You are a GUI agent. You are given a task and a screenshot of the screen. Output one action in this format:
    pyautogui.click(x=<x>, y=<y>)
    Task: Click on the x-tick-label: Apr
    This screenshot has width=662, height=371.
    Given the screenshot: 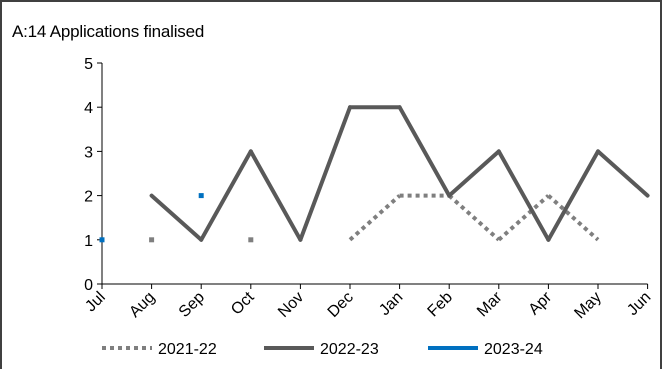 What is the action you would take?
    pyautogui.click(x=541, y=303)
    